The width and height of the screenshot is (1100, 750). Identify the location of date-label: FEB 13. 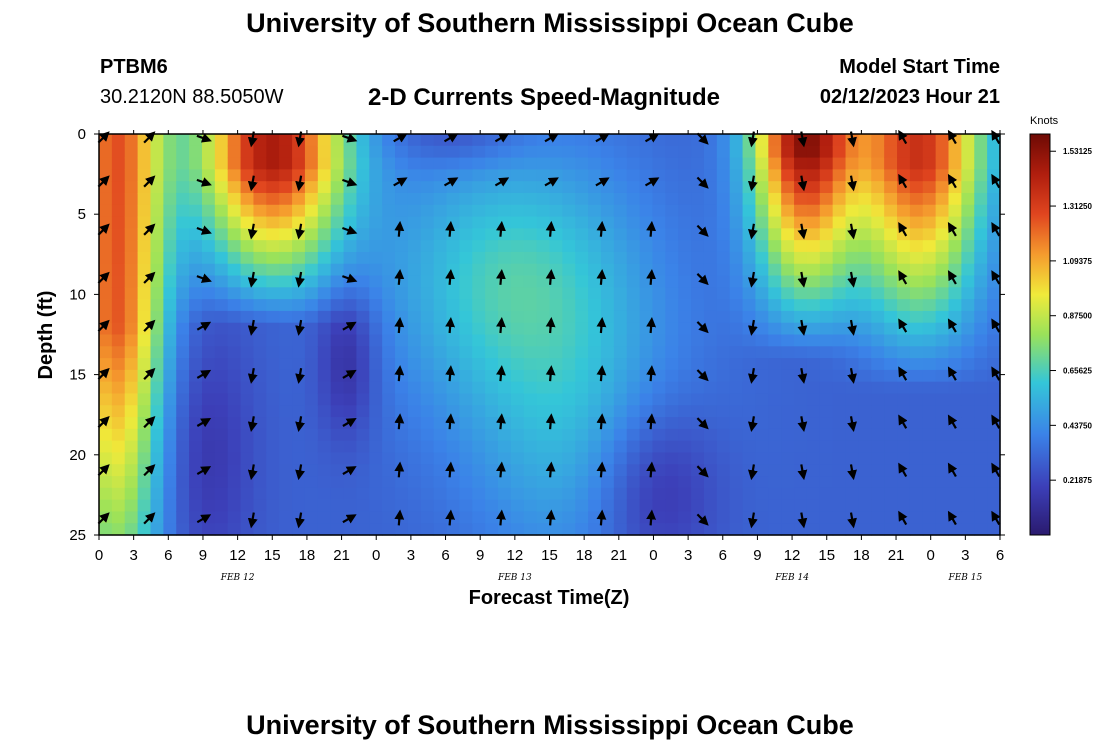
(514, 578).